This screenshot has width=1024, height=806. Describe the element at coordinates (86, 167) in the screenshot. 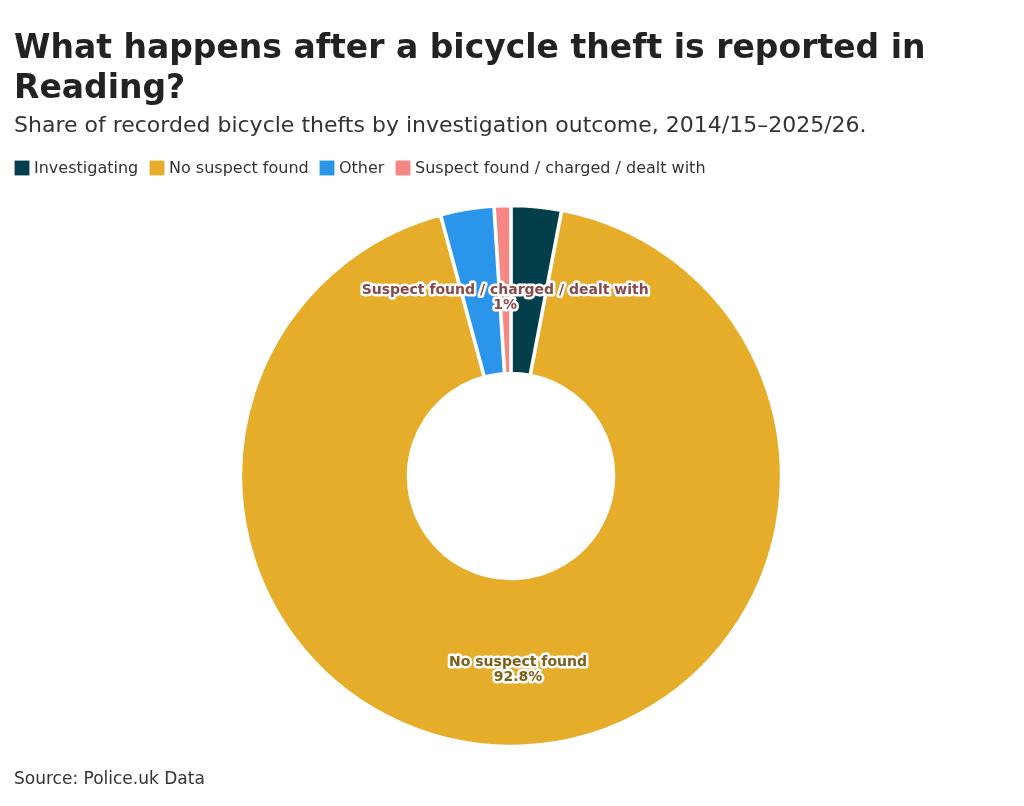

I see `legend-label: Investigating` at that location.